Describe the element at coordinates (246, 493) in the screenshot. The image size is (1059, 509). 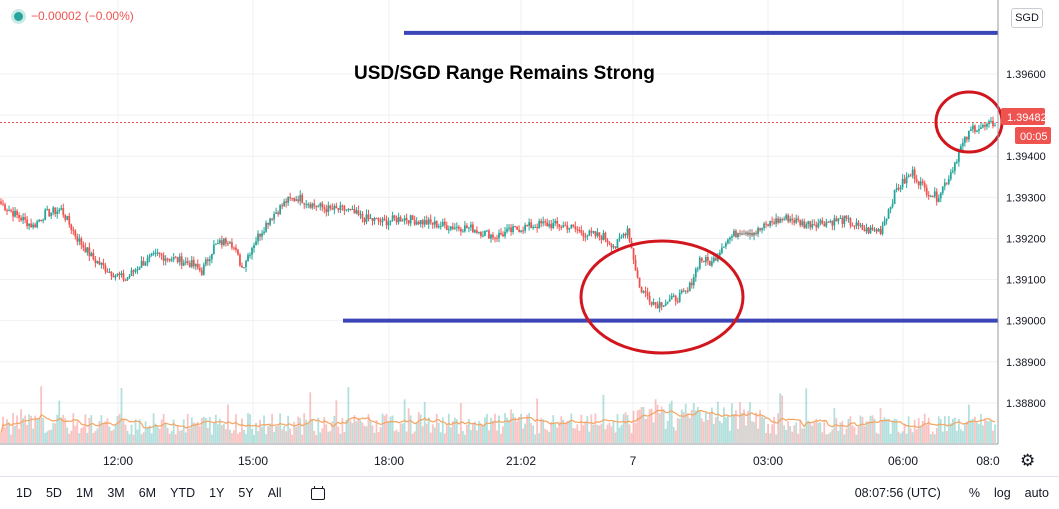
I see `range-5y: 5Y` at that location.